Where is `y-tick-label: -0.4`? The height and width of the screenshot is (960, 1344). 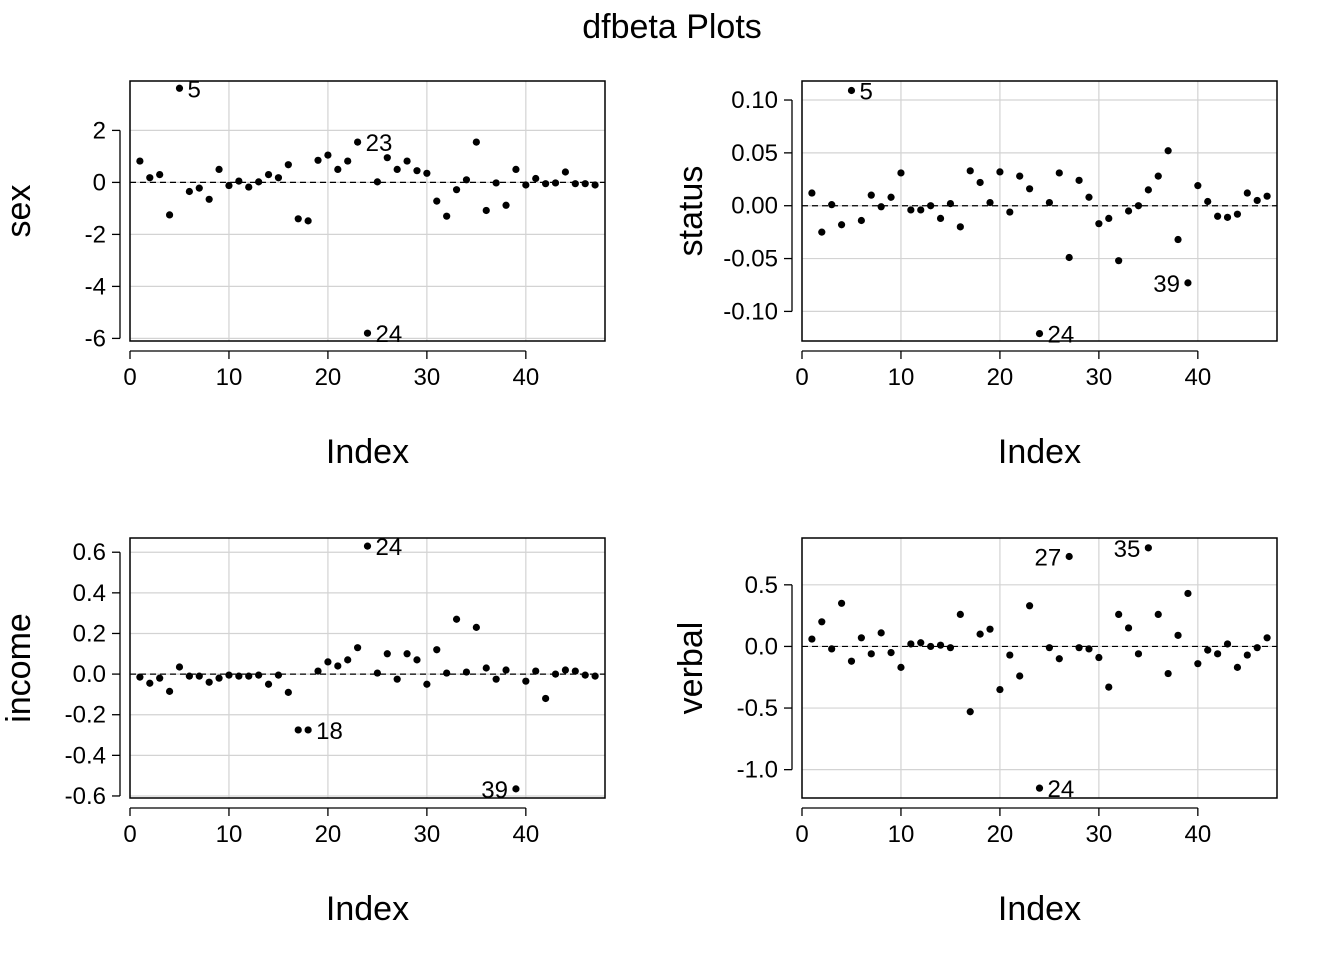 y-tick-label: -0.4 is located at coordinates (85, 755).